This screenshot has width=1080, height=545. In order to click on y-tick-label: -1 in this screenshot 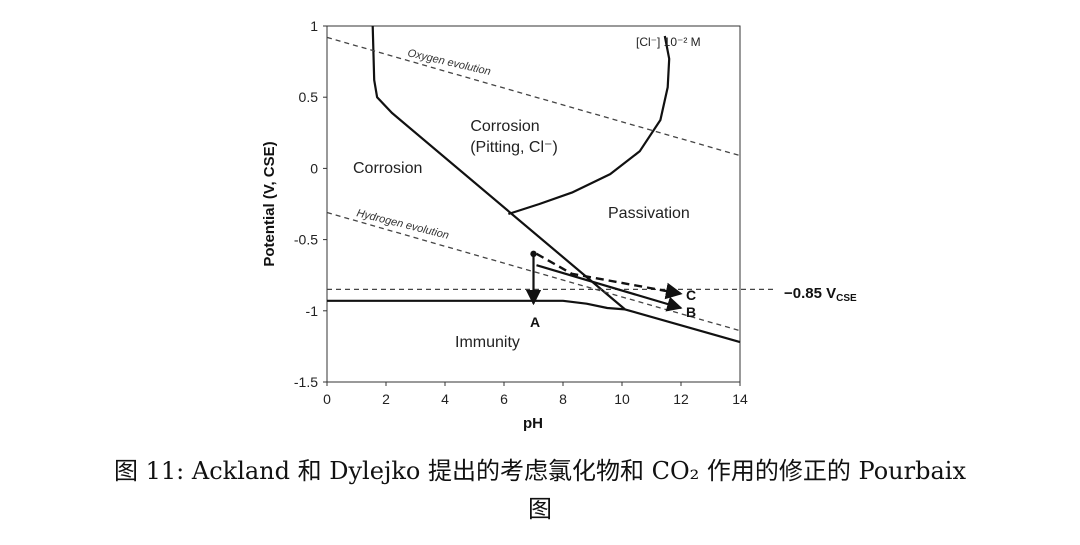, I will do `click(312, 311)`.